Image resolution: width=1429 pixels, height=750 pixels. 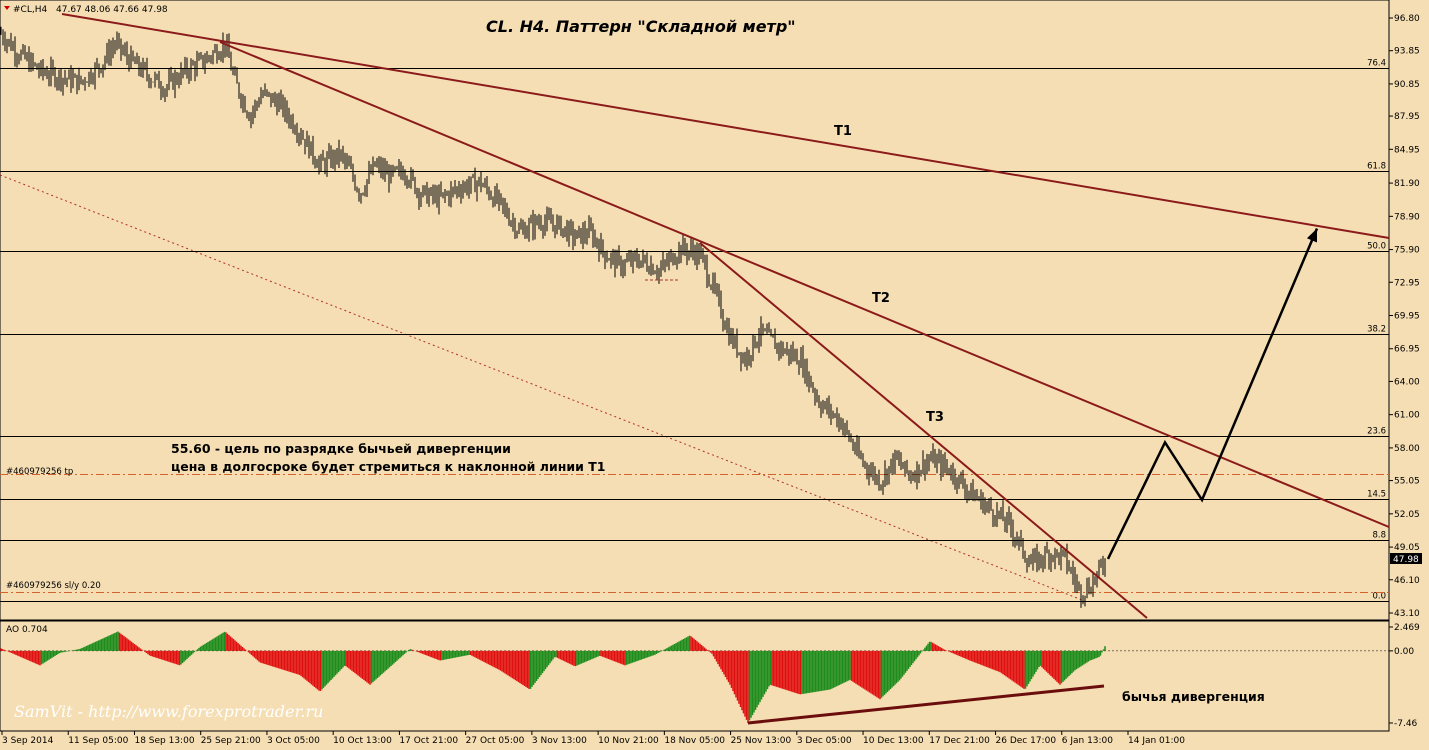 What do you see at coordinates (1407, 628) in the screenshot?
I see `ao-tick-label: 2.469` at bounding box center [1407, 628].